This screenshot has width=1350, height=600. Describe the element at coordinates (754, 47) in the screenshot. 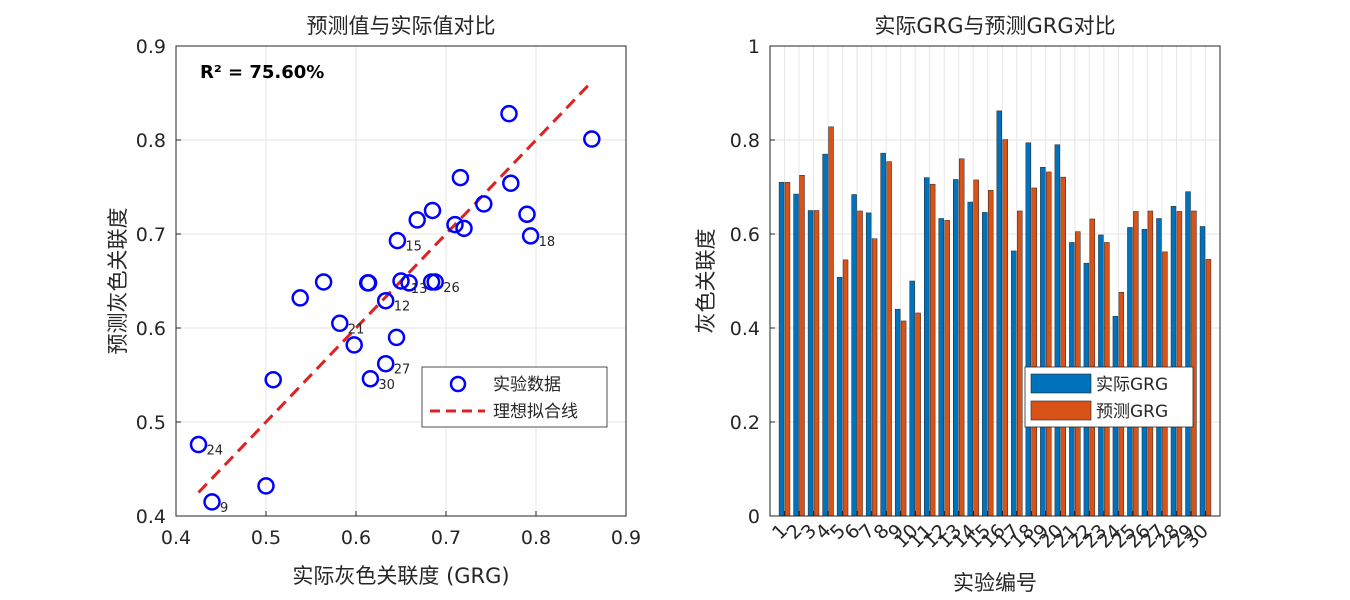

I see `bar-ytick-label: 1` at that location.